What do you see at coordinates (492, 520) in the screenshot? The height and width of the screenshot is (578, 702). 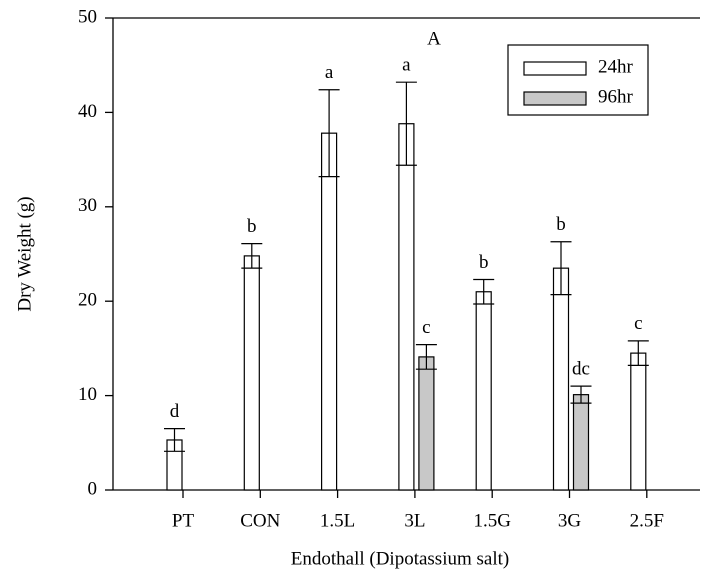 I see `x-tick-label: 1.5G` at bounding box center [492, 520].